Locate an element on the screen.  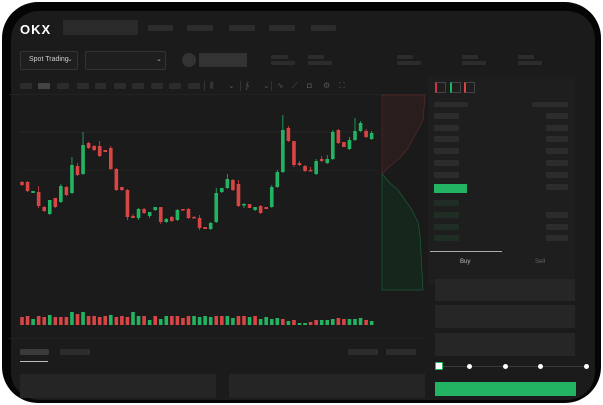
last-price-highlight is located at coordinates (450, 188).